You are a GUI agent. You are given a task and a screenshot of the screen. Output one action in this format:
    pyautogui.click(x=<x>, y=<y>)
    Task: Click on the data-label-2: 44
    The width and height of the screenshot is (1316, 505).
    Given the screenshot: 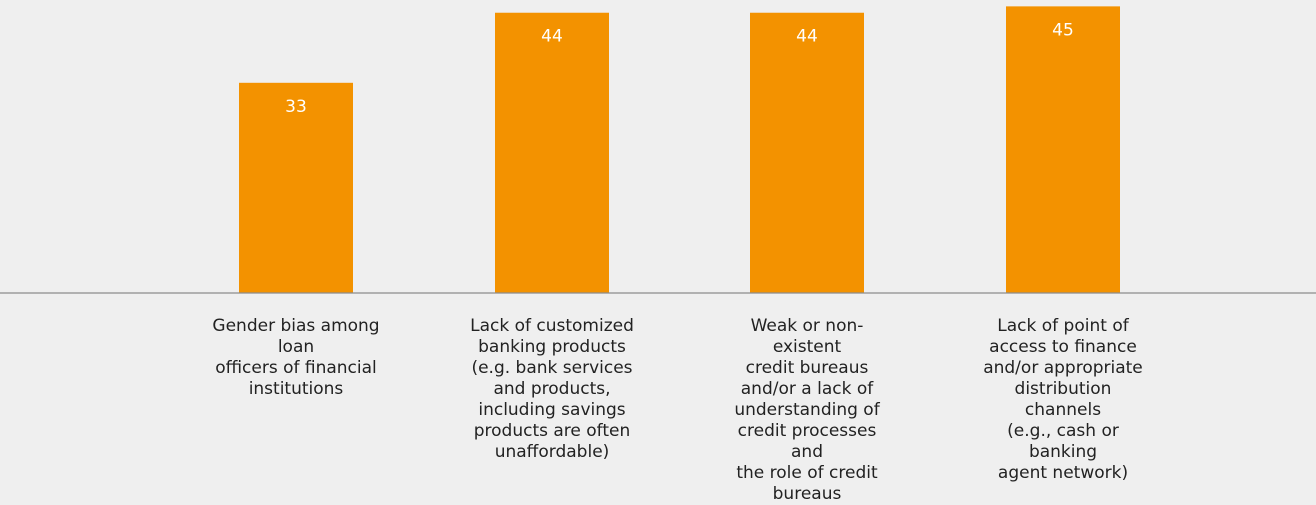 What is the action you would take?
    pyautogui.click(x=552, y=37)
    